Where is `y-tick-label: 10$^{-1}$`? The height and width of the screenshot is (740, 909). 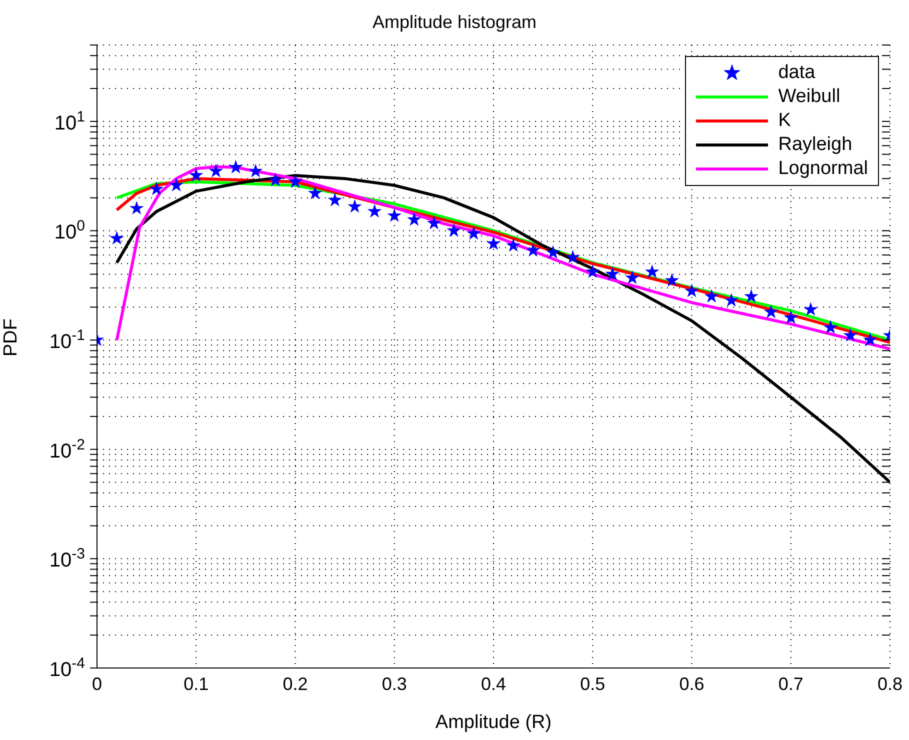
y-tick-label: 10$^{-1}$ is located at coordinates (67, 340).